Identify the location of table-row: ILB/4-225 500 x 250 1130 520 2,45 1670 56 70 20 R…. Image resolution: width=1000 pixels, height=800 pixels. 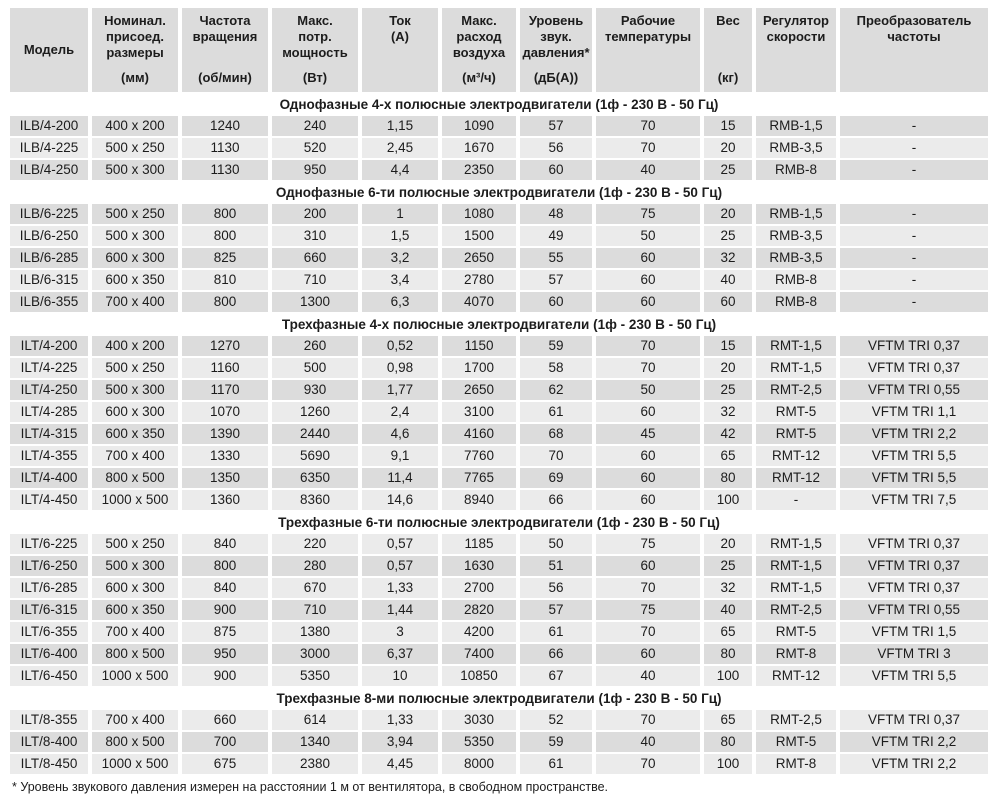
(499, 148).